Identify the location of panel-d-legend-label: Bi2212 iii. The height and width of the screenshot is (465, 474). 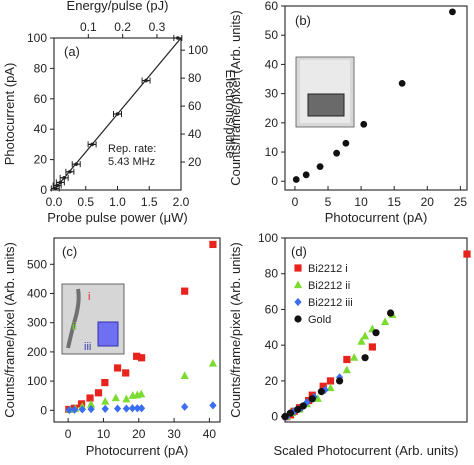
(330, 303).